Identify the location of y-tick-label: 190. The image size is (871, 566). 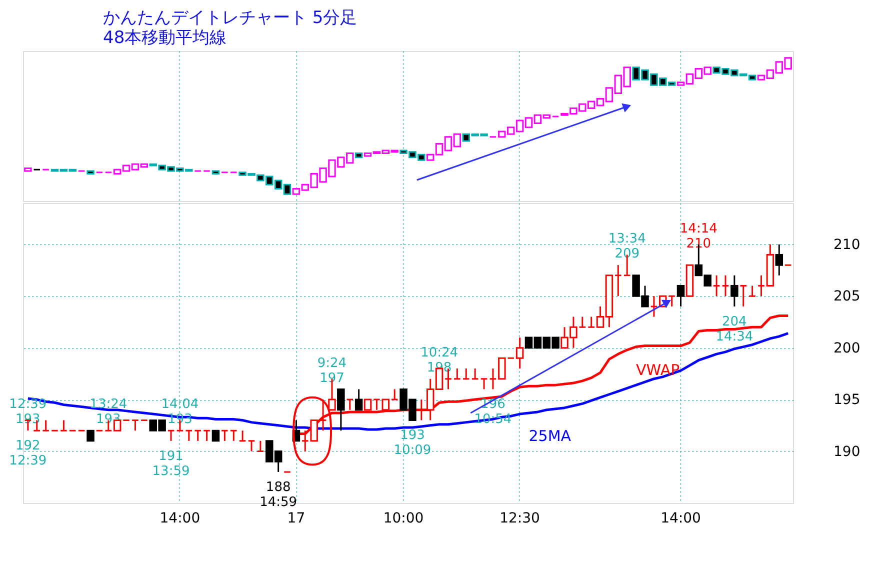
(847, 452).